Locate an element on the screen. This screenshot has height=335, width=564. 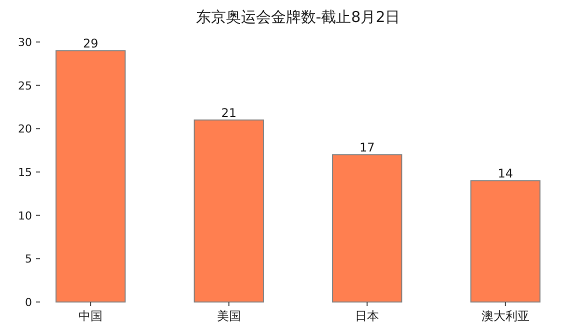
y-tick-label: 0 is located at coordinates (28, 302).